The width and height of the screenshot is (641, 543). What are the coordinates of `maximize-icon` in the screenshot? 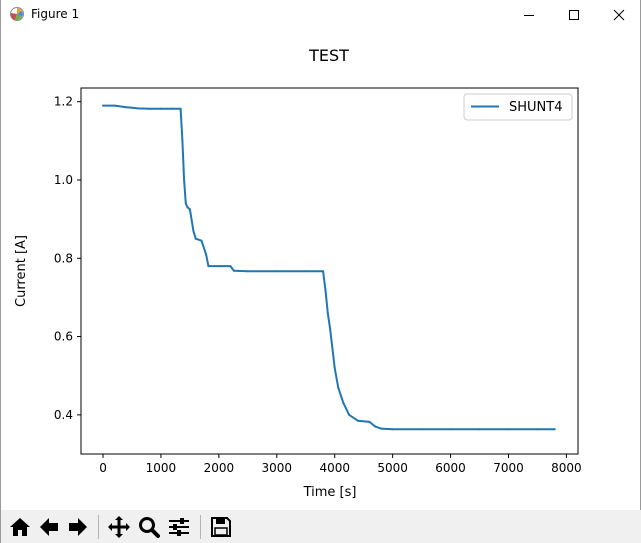 It's located at (574, 15).